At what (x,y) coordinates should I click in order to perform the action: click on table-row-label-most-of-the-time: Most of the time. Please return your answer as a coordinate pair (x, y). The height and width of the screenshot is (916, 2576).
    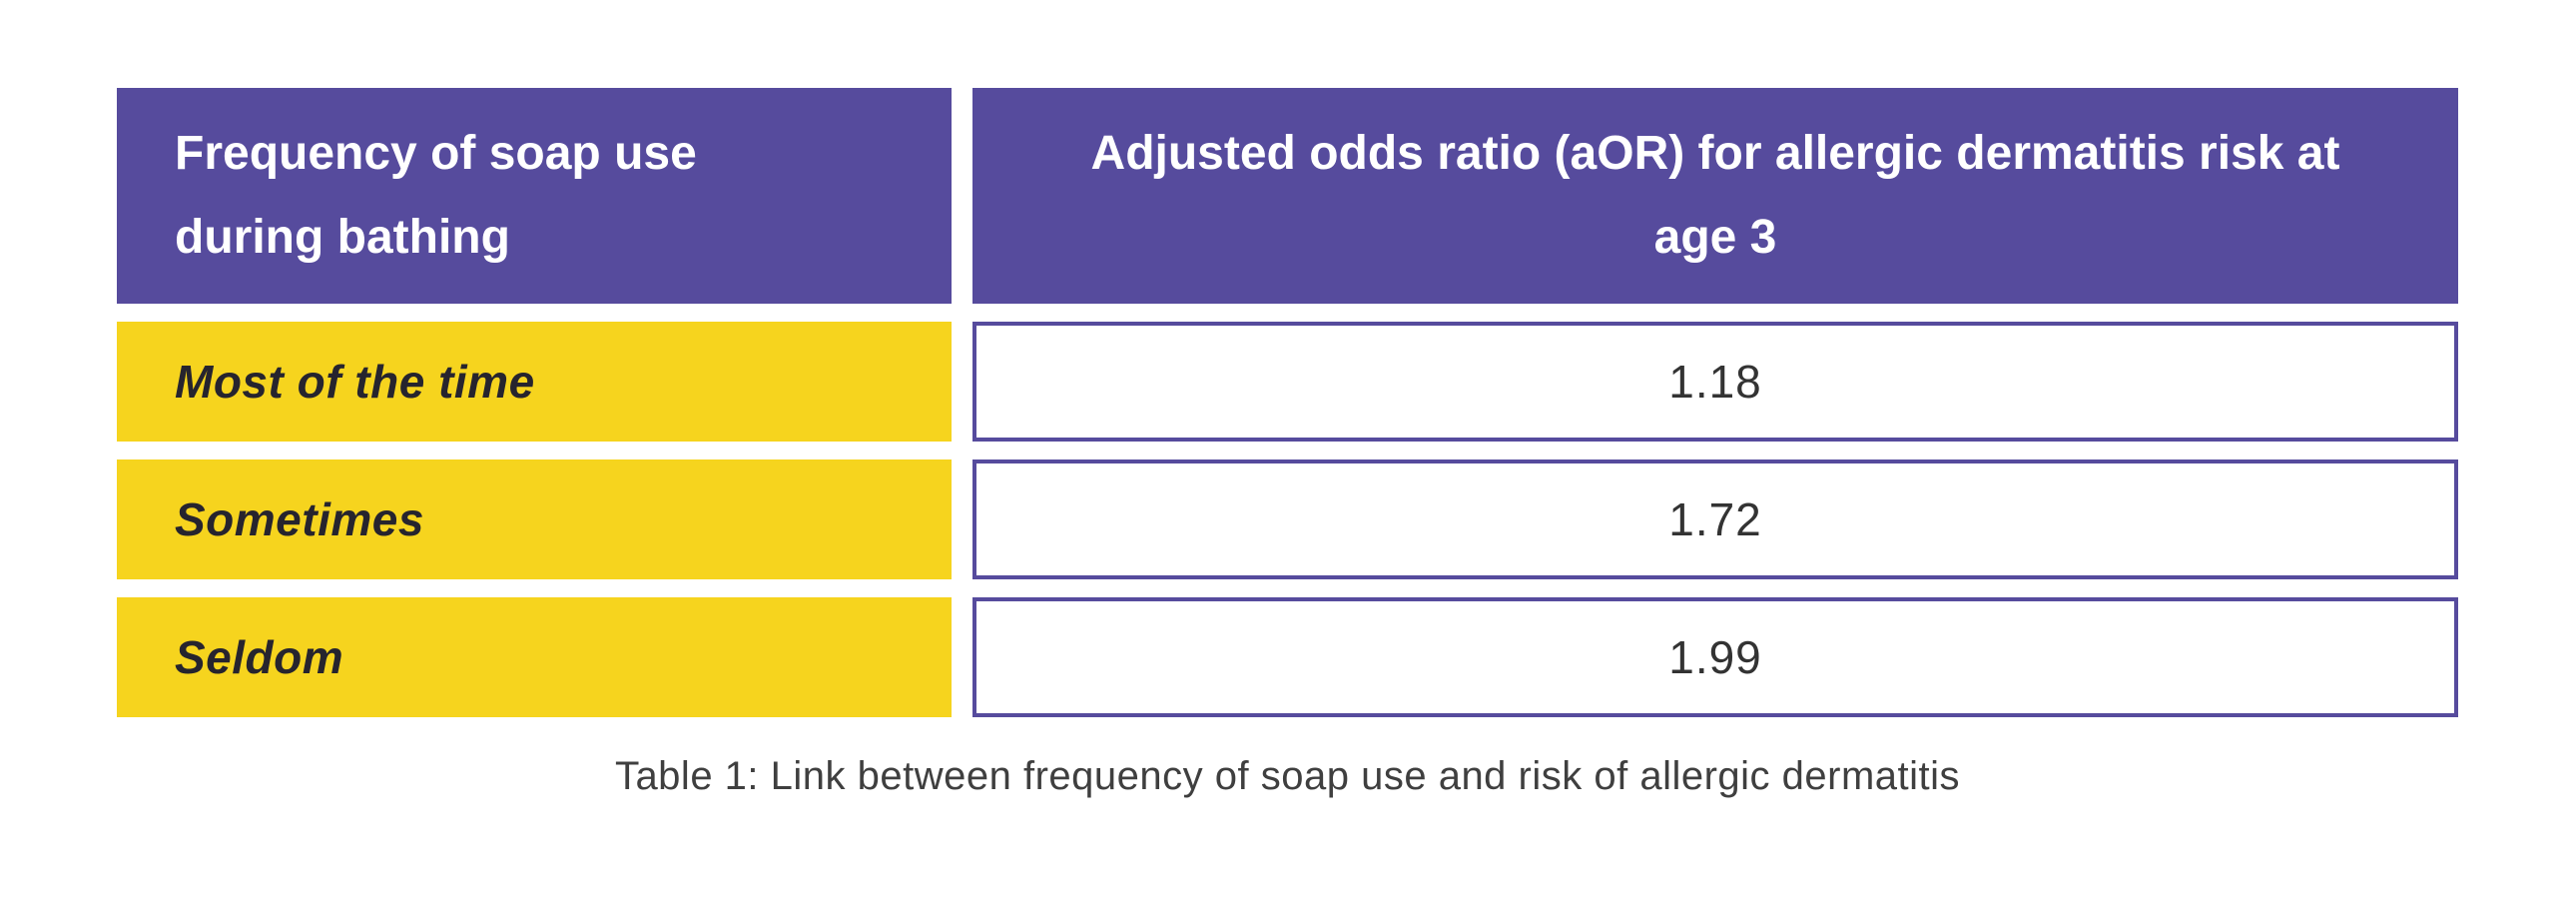
    Looking at the image, I should click on (534, 382).